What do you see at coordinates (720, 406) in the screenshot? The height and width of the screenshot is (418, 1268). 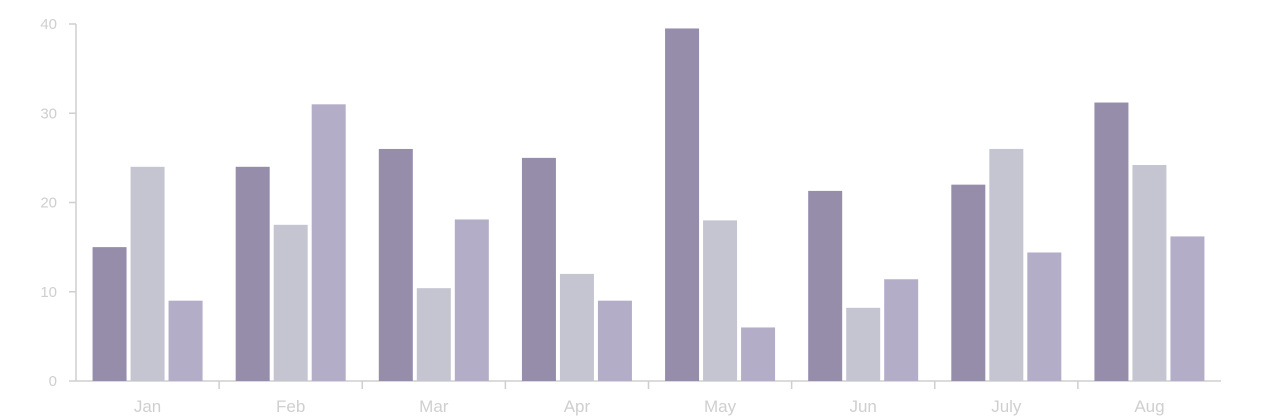 I see `x-tick-label: May` at bounding box center [720, 406].